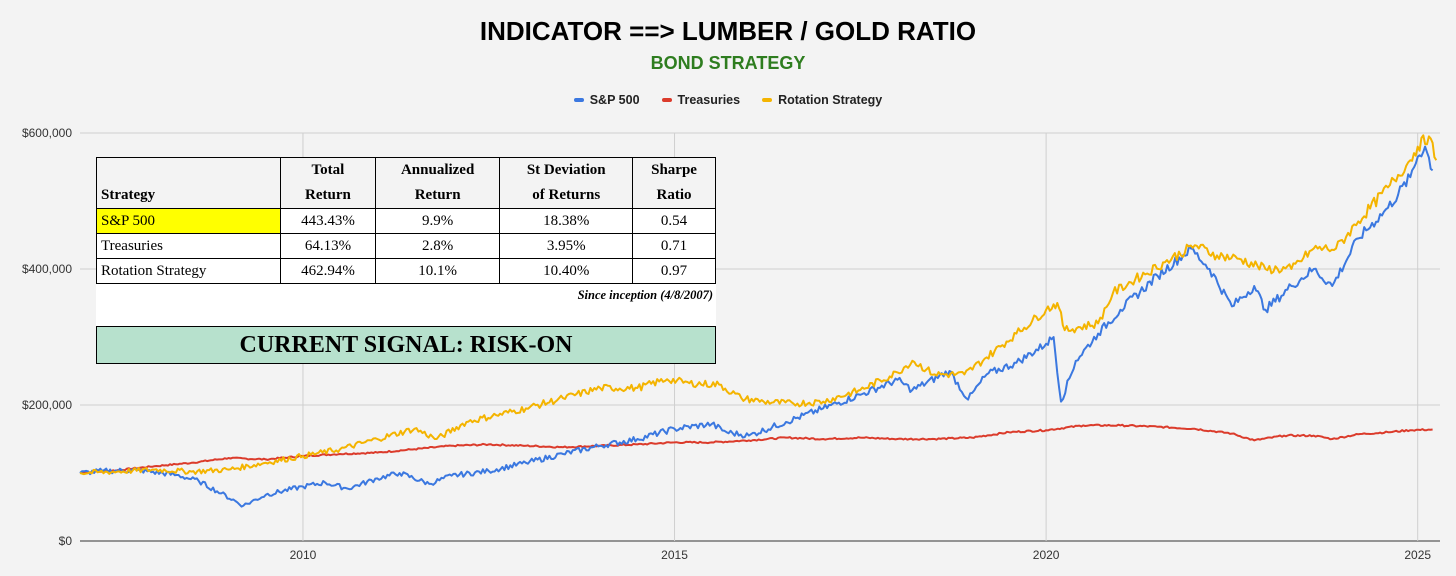  I want to click on header-sharpe-ratio: Sharpe Ratio, so click(674, 183).